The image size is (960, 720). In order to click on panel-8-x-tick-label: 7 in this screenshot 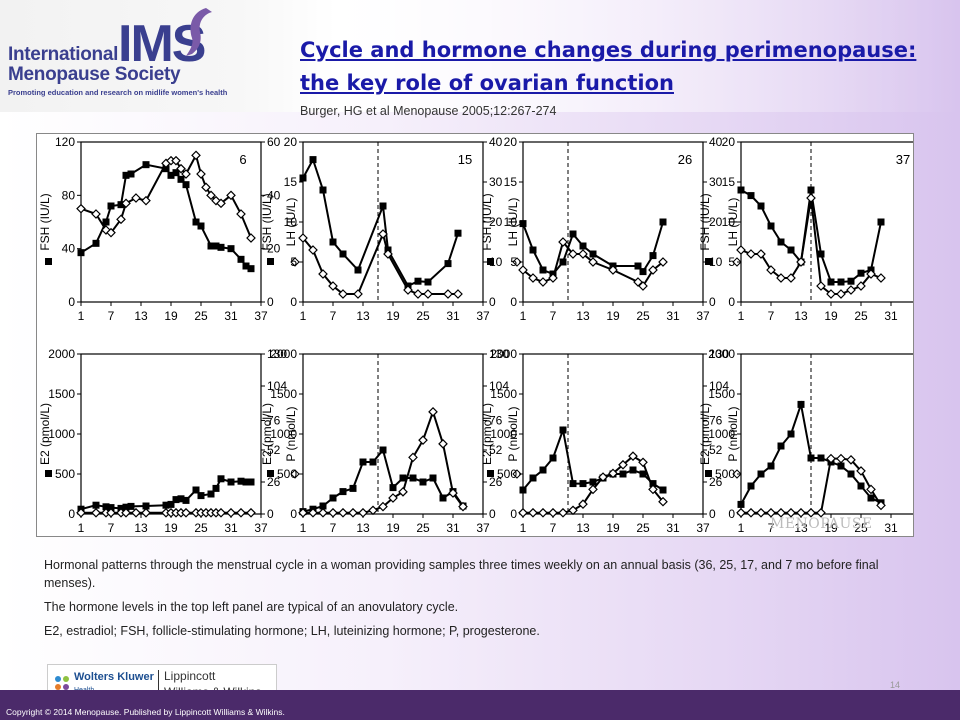, I will do `click(771, 528)`.